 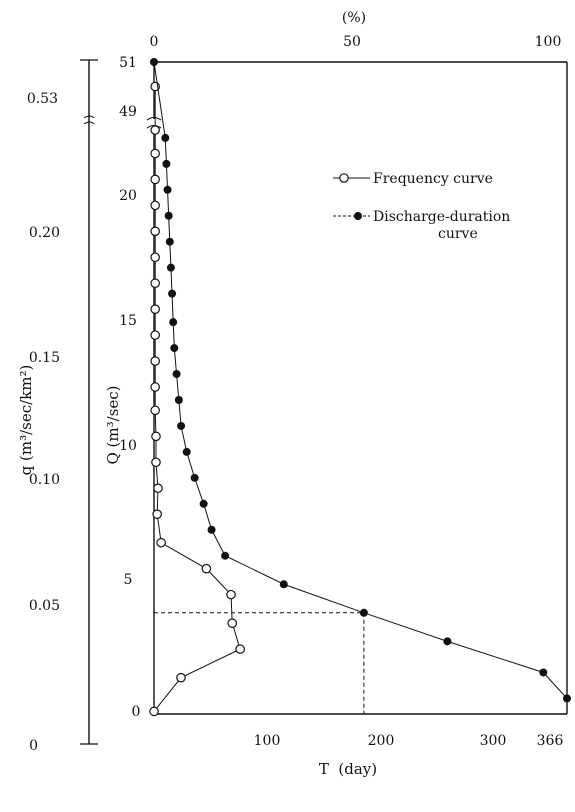 What do you see at coordinates (409, 755) in the screenshot?
I see `bottom-axis: 100 200 300 366 T (day)` at bounding box center [409, 755].